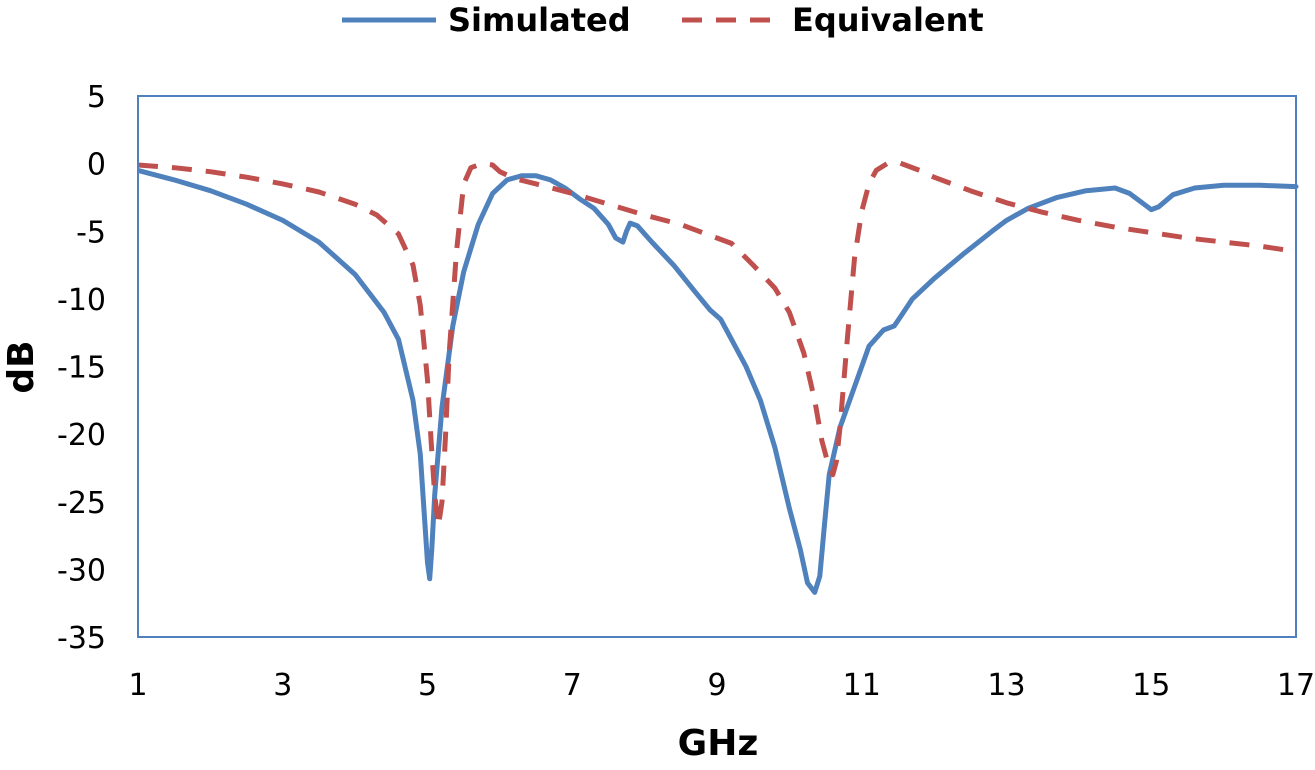  What do you see at coordinates (91, 232) in the screenshot?
I see `y-tick-label: -5` at bounding box center [91, 232].